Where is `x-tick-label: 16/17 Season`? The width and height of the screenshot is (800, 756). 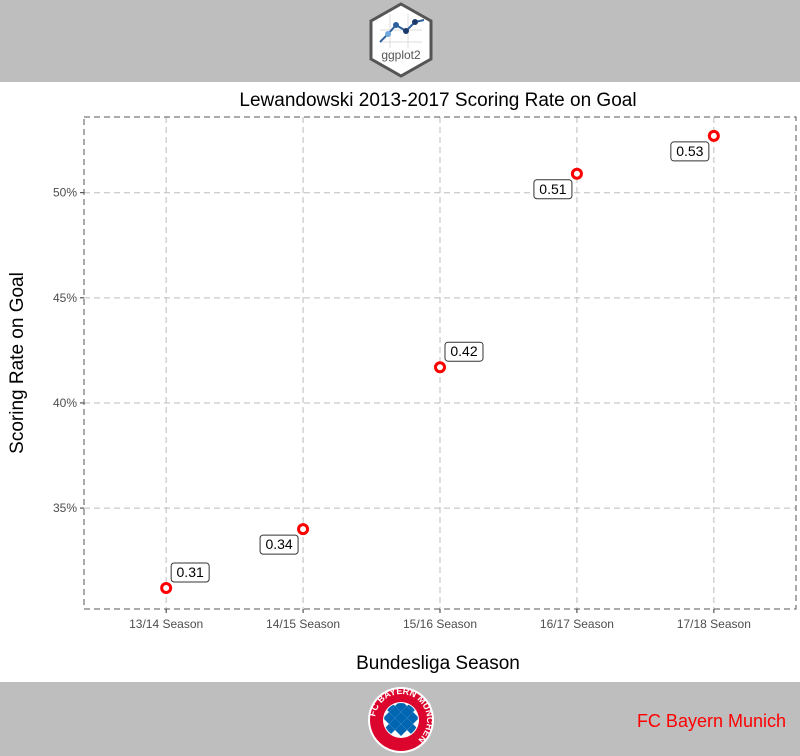 x-tick-label: 16/17 Season is located at coordinates (577, 624).